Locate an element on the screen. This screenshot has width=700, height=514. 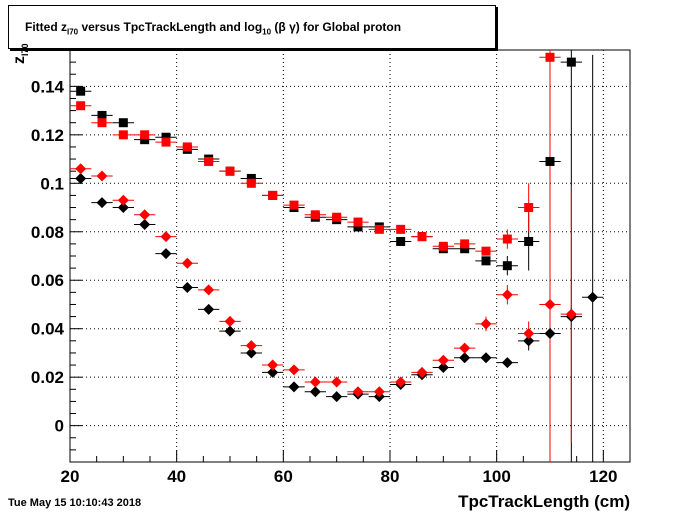
y-tick-label: 0.06 is located at coordinates (47, 280).